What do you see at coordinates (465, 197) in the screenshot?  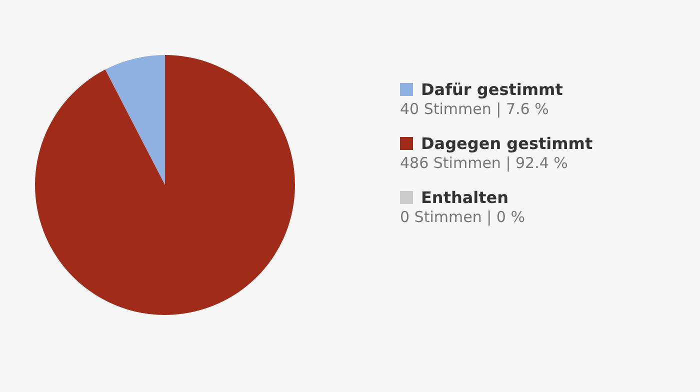 I see `legend-label: Enthalten` at bounding box center [465, 197].